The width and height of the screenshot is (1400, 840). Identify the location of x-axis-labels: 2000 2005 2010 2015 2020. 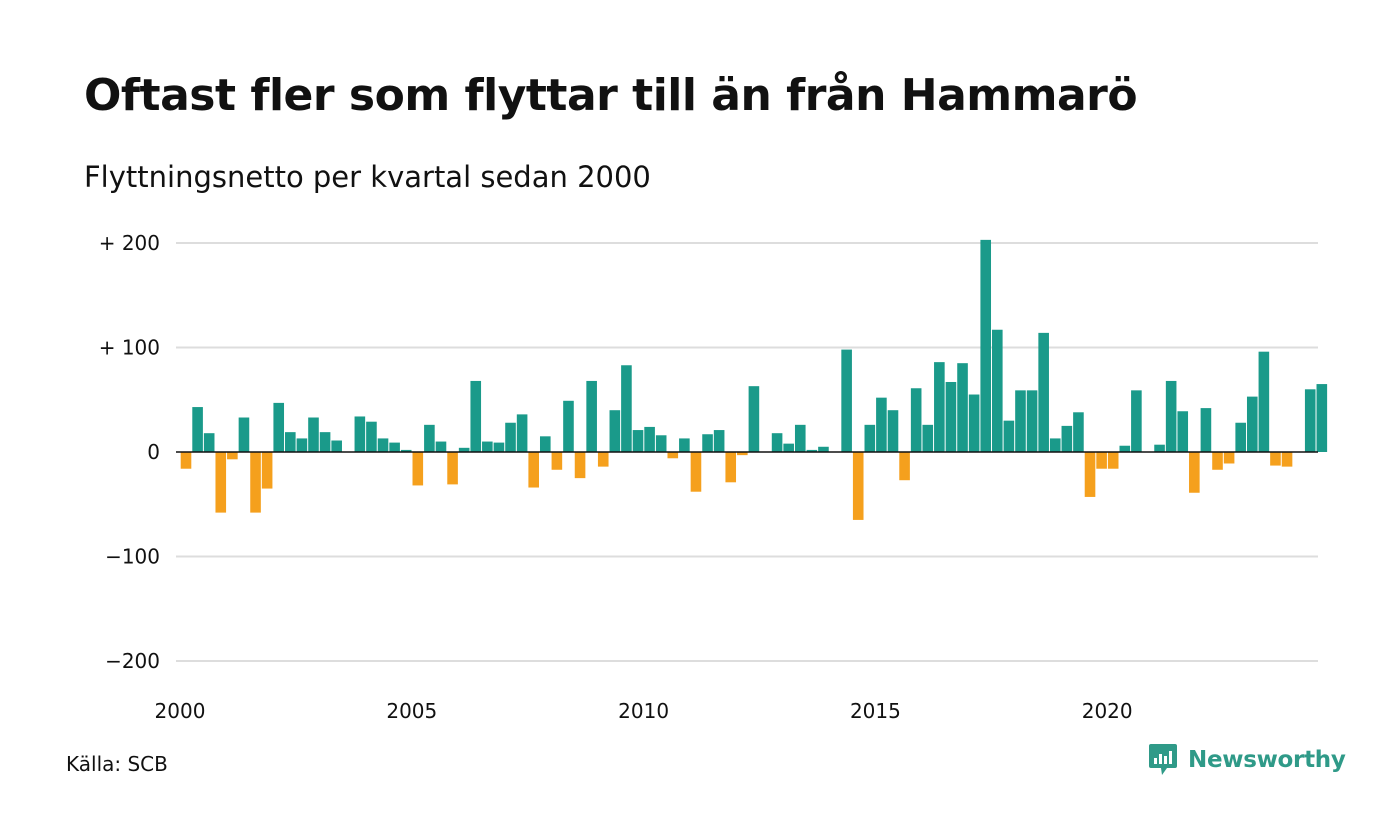
(644, 711).